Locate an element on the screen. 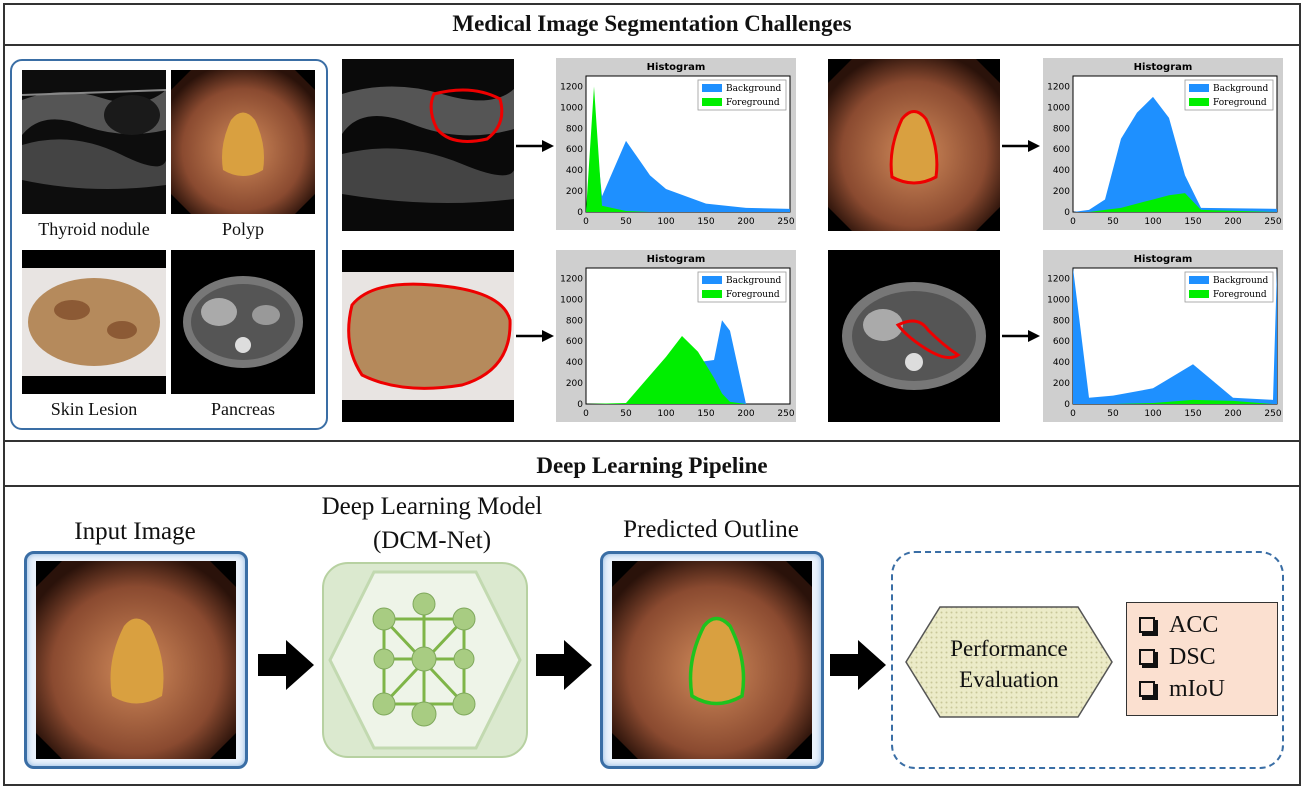  pancreas-image is located at coordinates (243, 322).